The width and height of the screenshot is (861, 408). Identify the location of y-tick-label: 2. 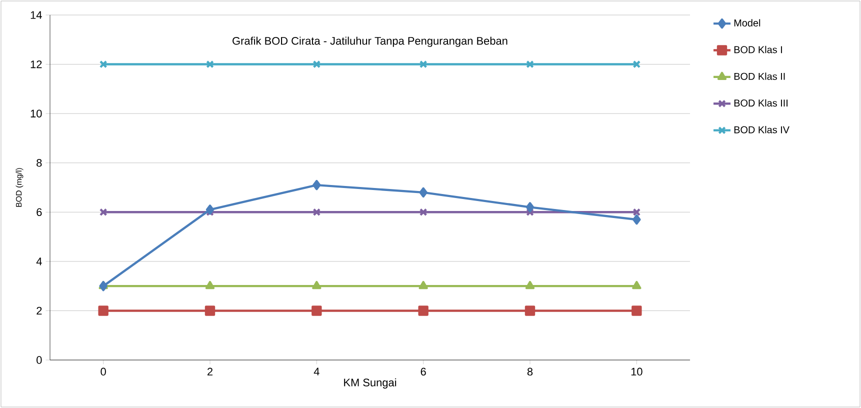
(39, 310).